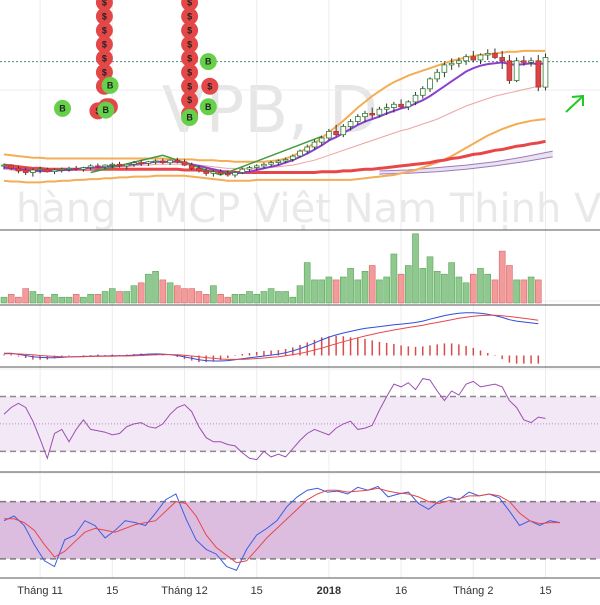  I want to click on x-tick-label: Tháng 12, so click(184, 591).